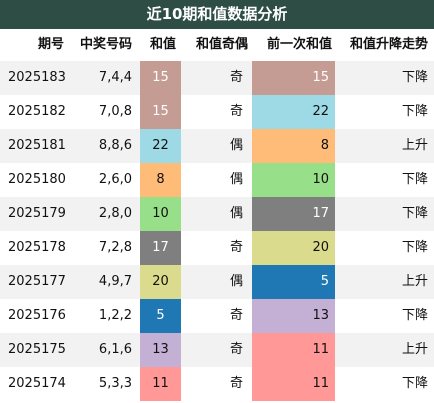  Describe the element at coordinates (115, 179) in the screenshot. I see `cell-numbers: 2,6,0` at that location.